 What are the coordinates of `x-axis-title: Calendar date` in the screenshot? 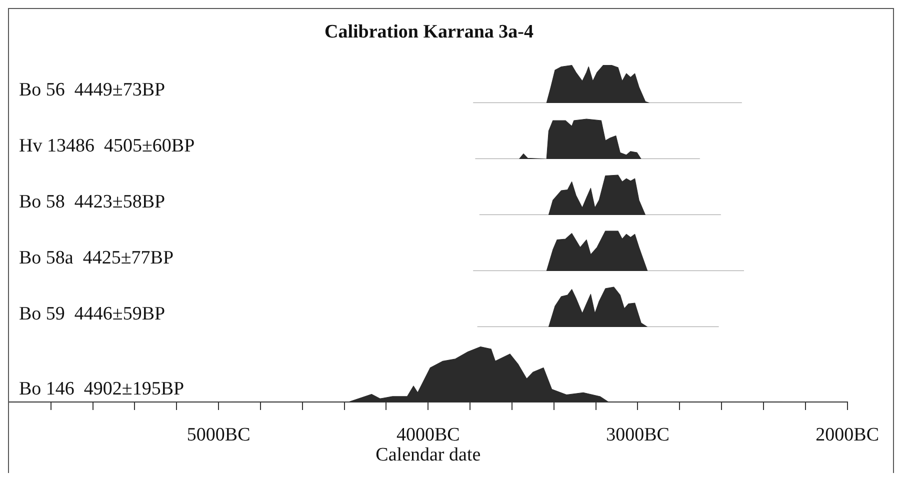 It's located at (428, 455).